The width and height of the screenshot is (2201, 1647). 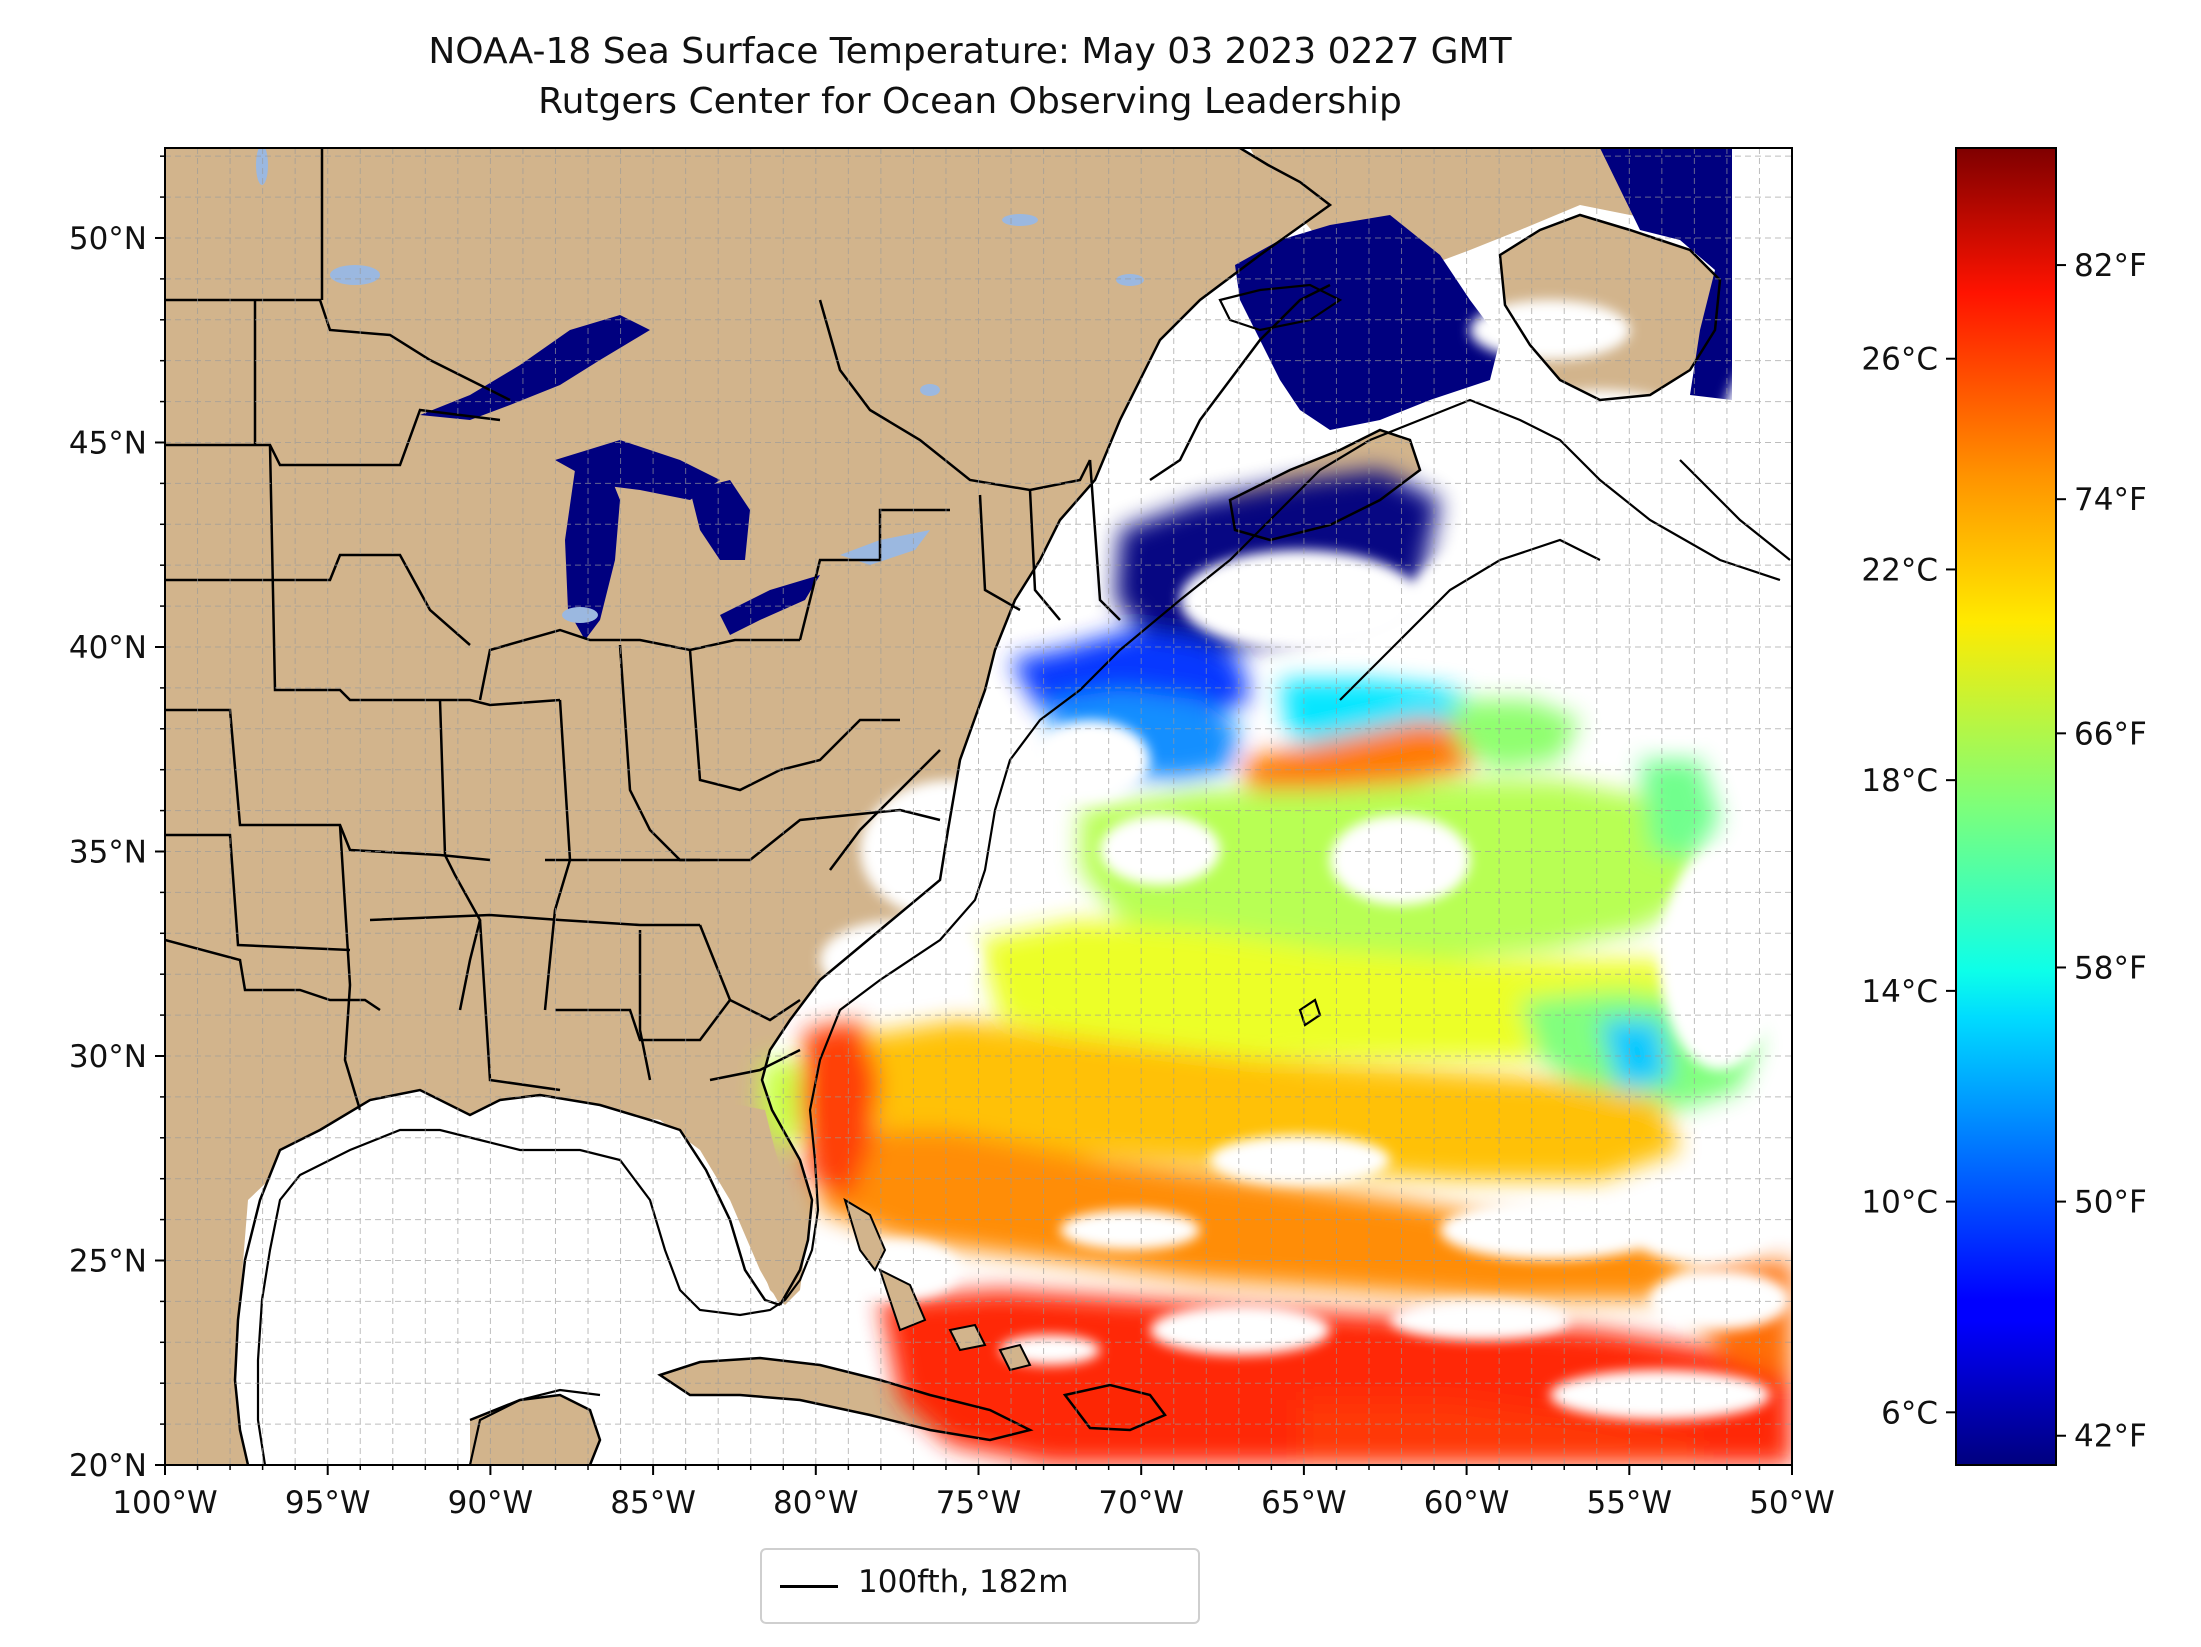 I want to click on colorbar-fahrenheit-label: 74°F, so click(x=2110, y=500).